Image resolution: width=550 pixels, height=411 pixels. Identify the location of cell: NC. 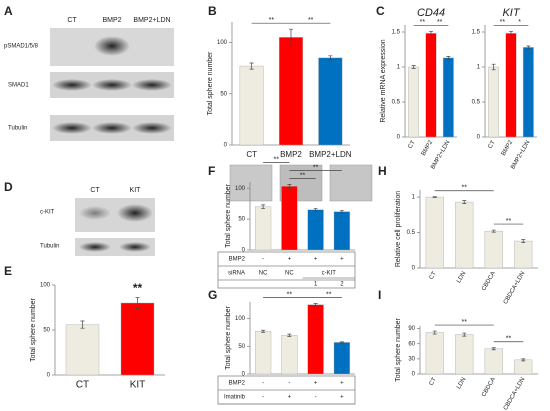
(263, 274).